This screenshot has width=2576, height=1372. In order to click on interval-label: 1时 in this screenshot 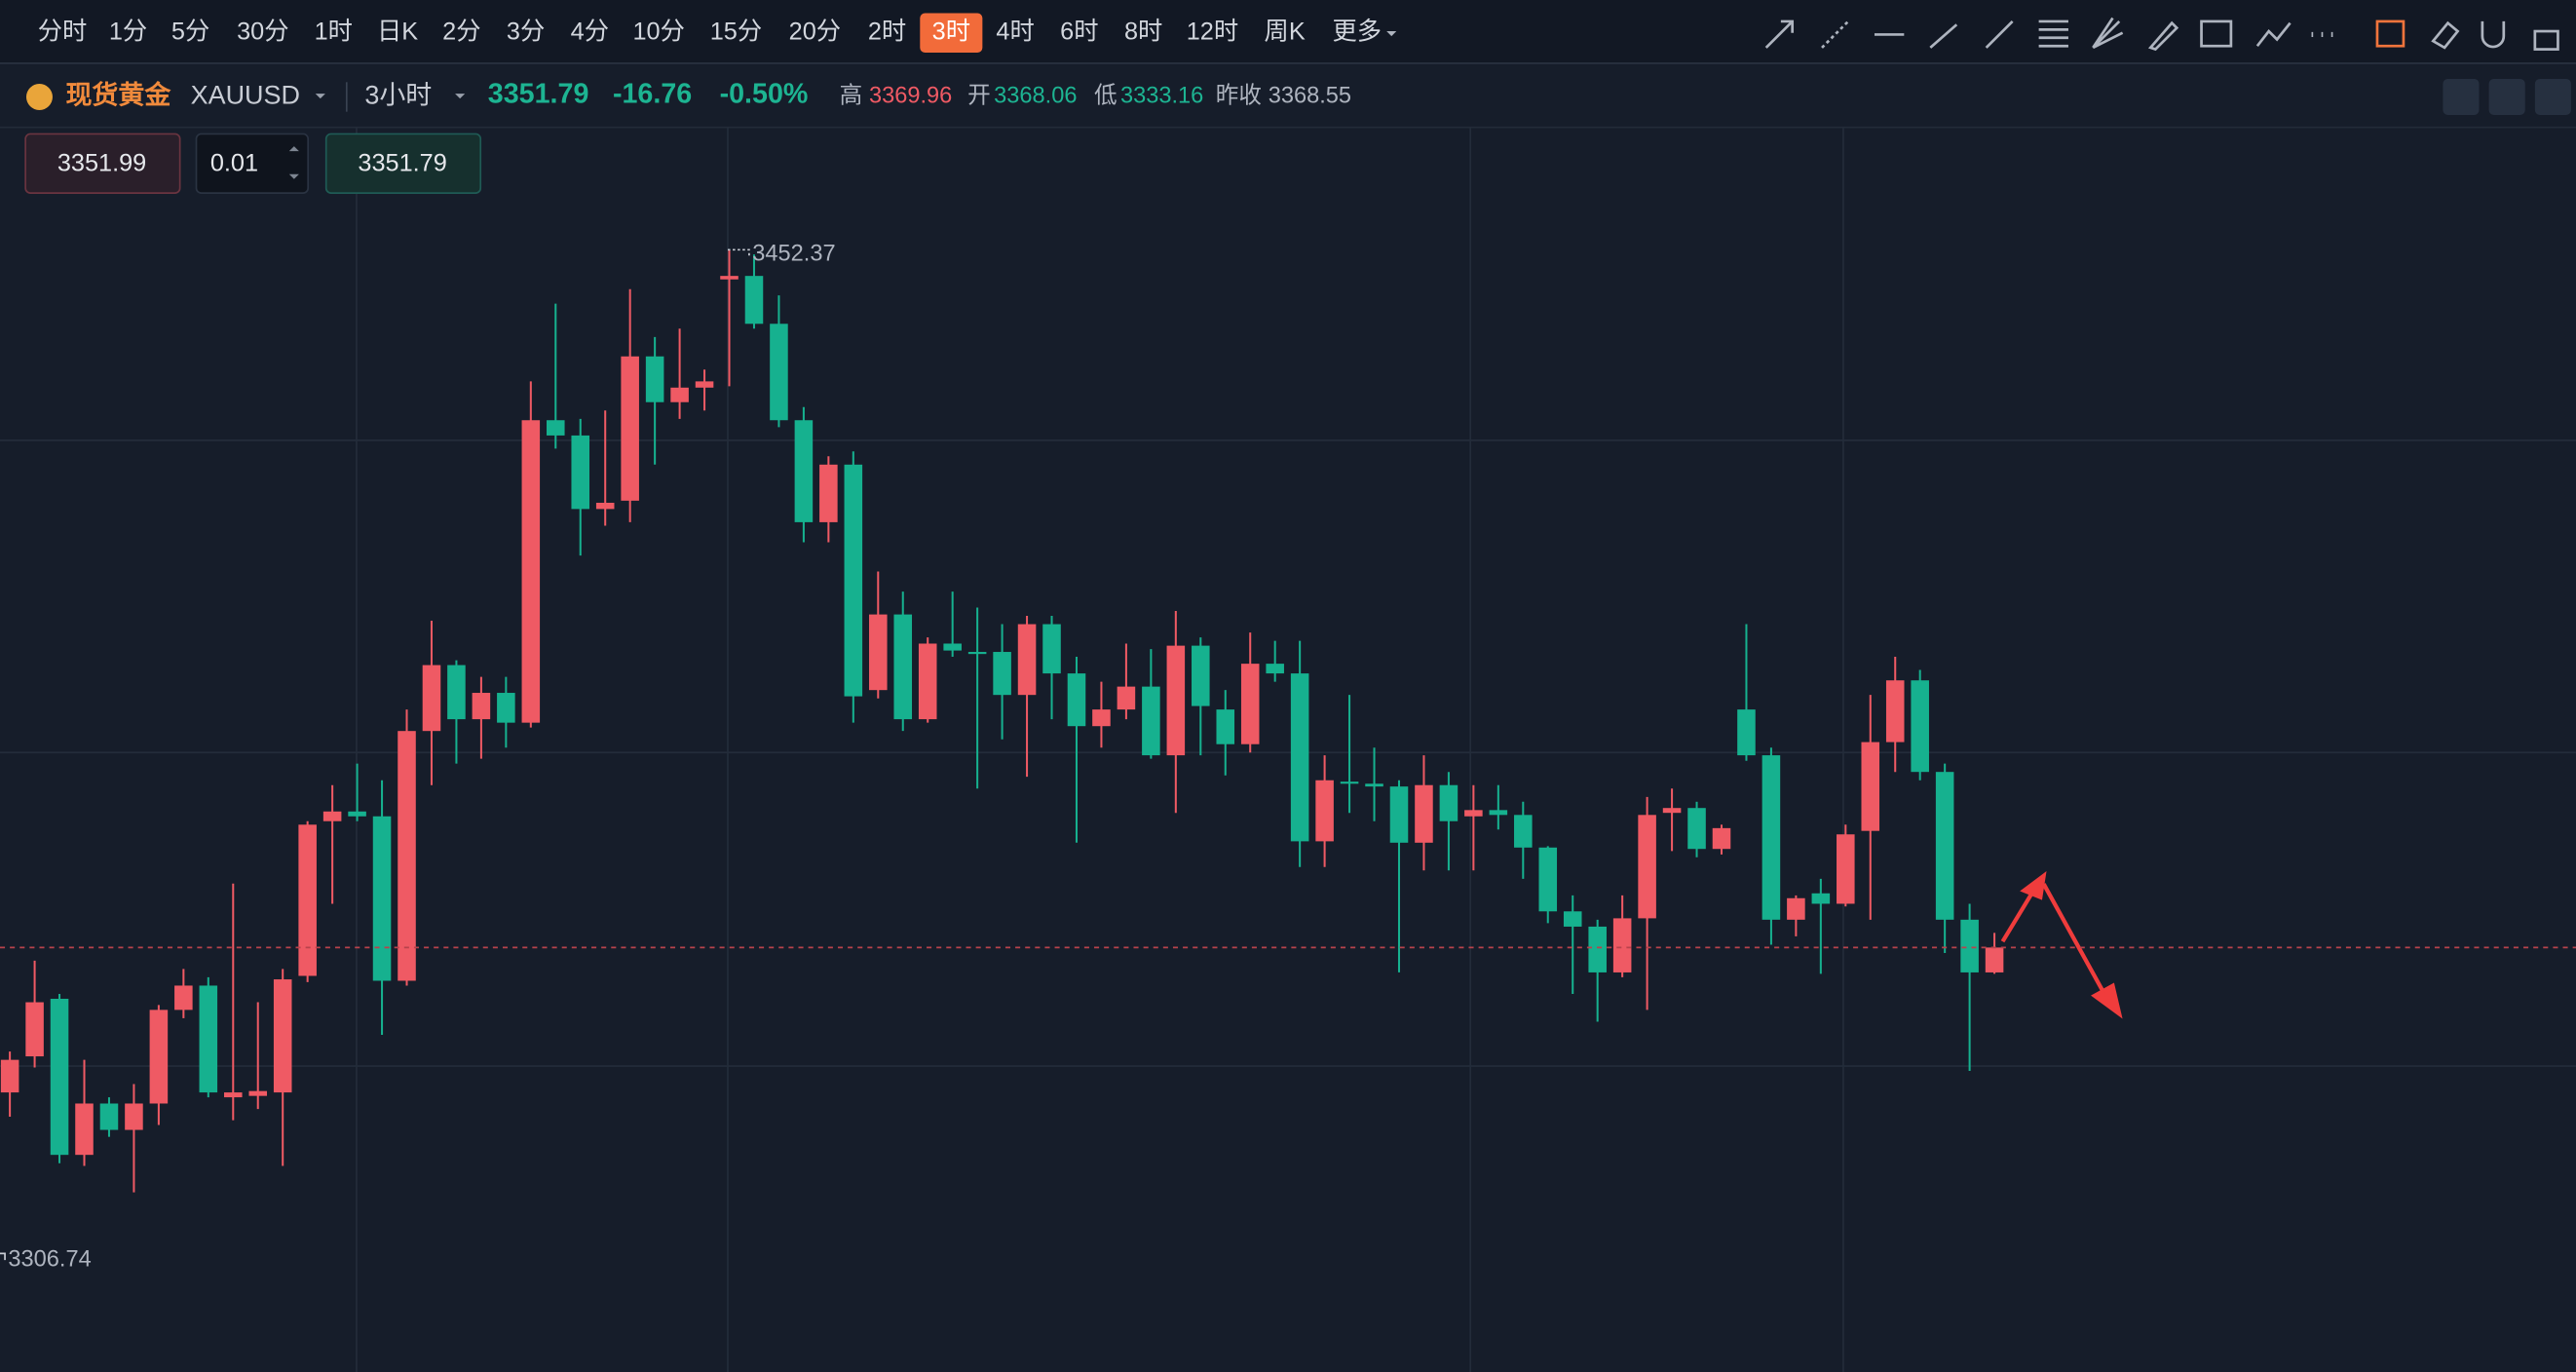, I will do `click(334, 31)`.